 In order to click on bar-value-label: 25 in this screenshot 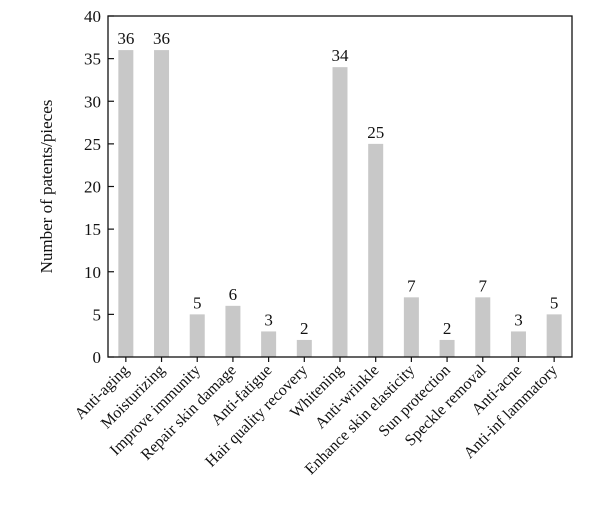, I will do `click(375, 132)`.